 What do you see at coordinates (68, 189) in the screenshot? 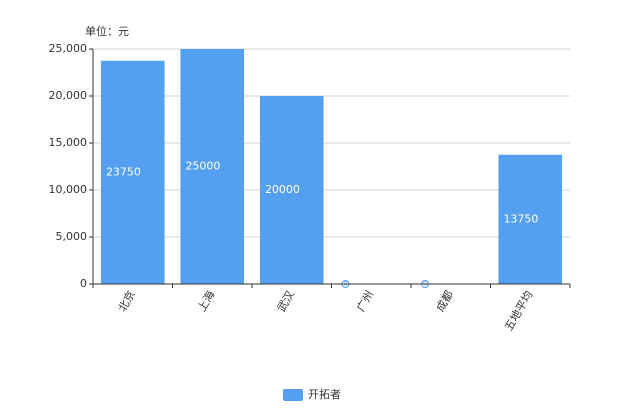
I see `y-tick-label: 10,000` at bounding box center [68, 189].